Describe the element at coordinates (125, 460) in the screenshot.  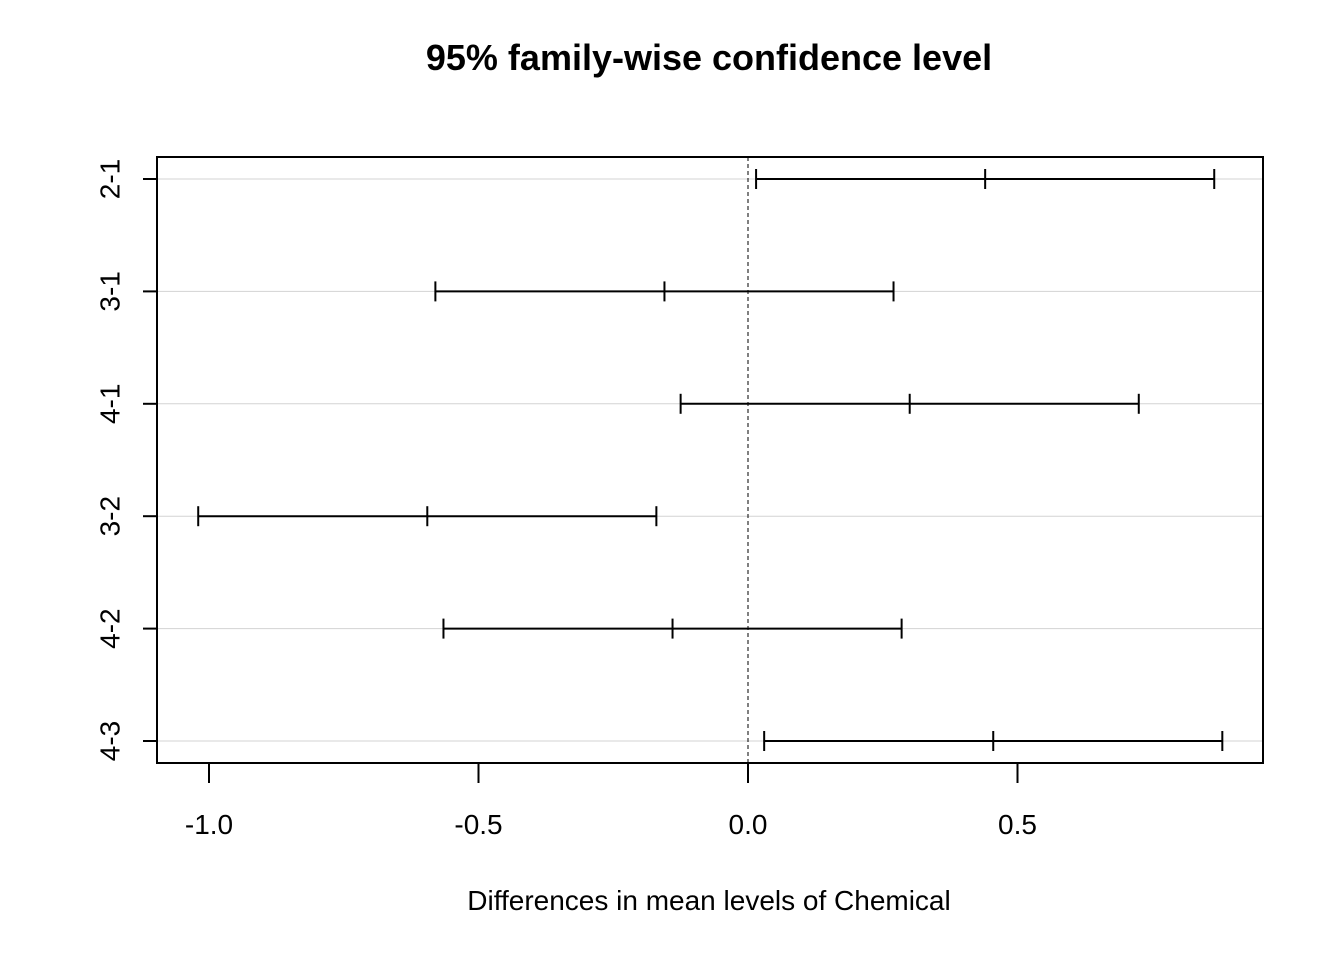
I see `y-axis: 2-1 3-1 4-1 3-2 4-2 4-3` at that location.